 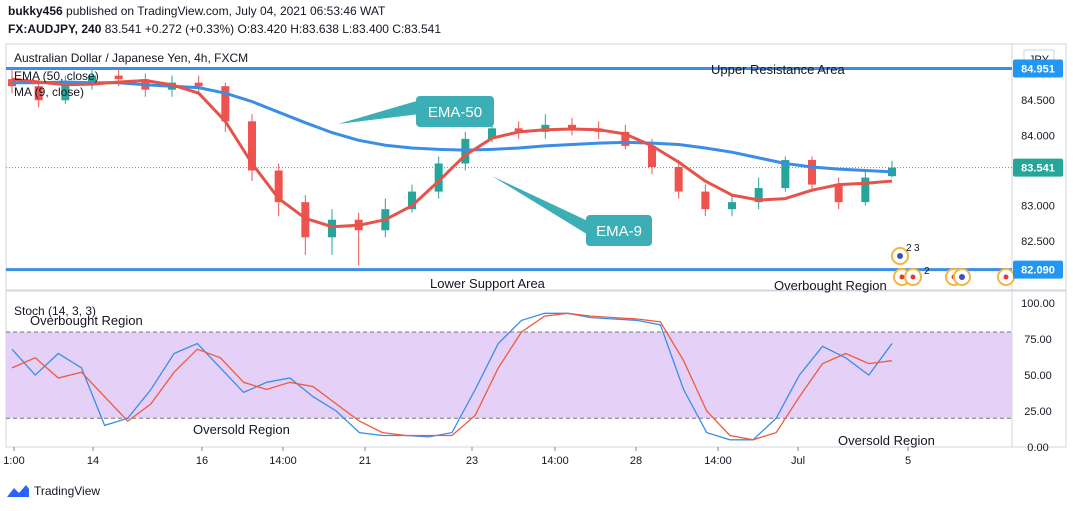 What do you see at coordinates (55, 29) in the screenshot?
I see `symbol-label: FX:AUDJPY, 240` at bounding box center [55, 29].